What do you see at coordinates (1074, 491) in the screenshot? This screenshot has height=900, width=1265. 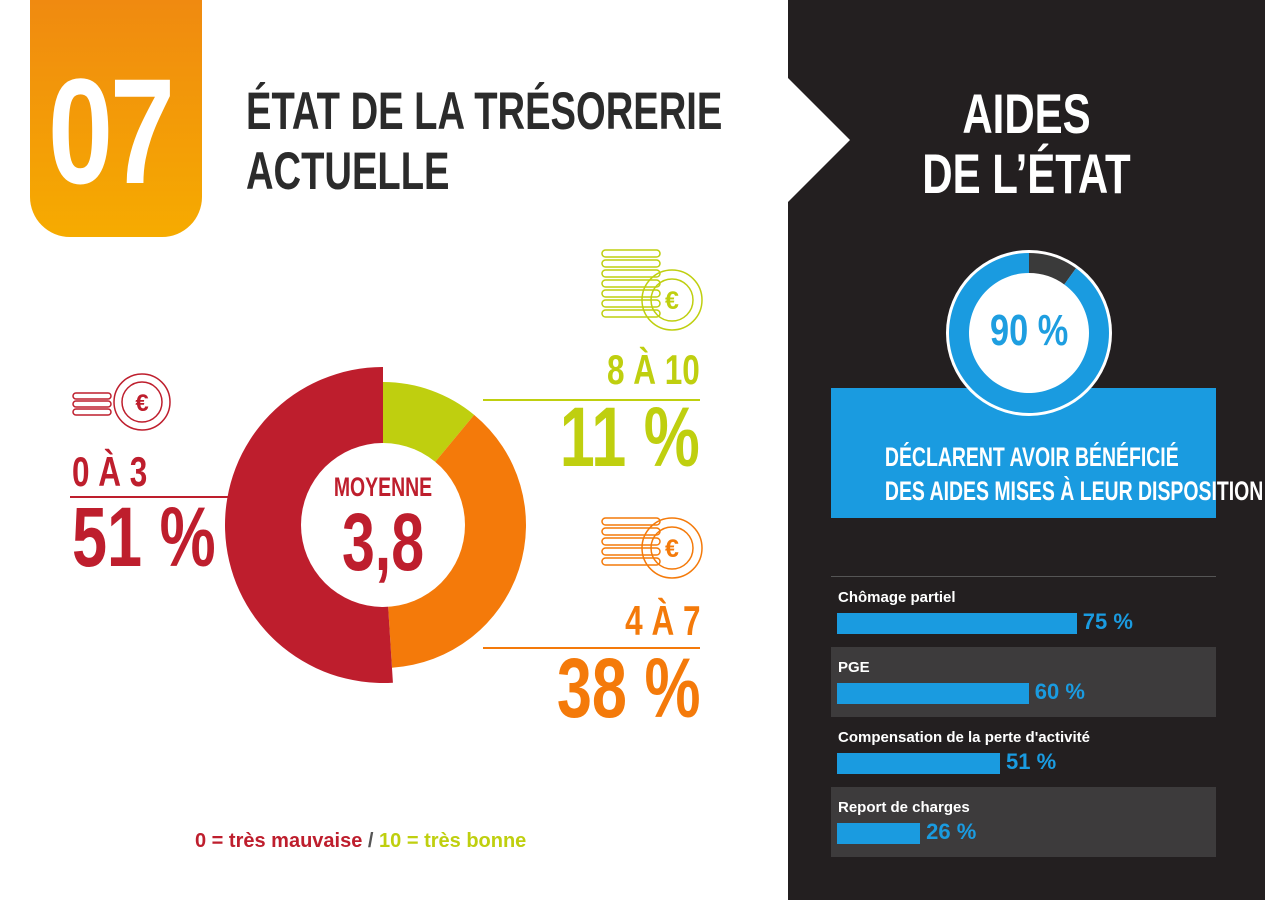 I see `caption-line2: DES AIDES MISES À LEUR DISPOSITION` at bounding box center [1074, 491].